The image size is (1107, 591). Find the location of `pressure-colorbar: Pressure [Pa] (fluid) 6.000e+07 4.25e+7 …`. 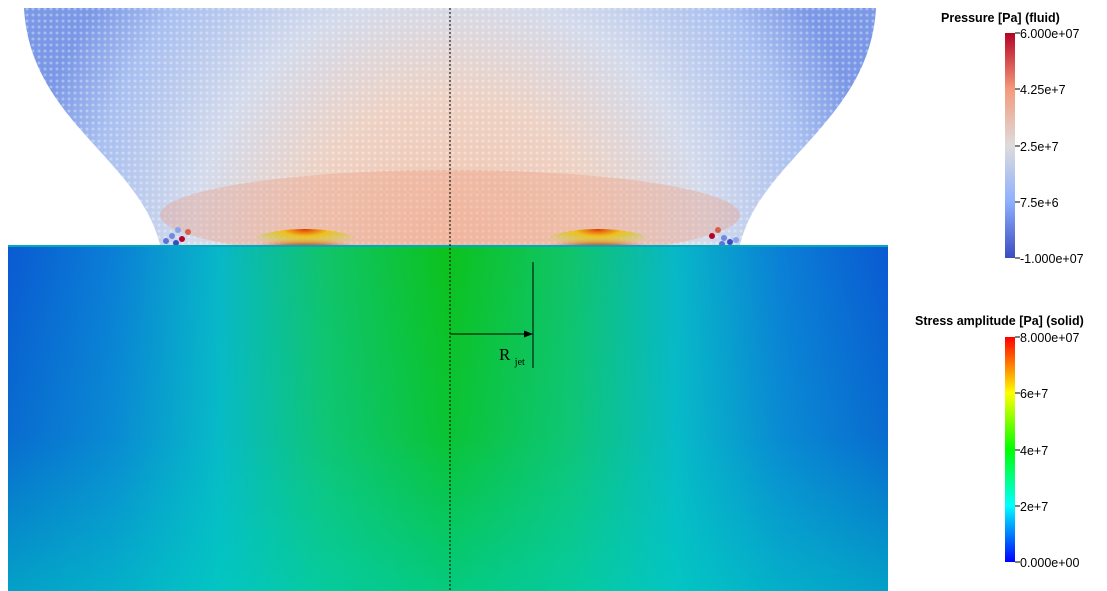

pressure-colorbar: Pressure [Pa] (fluid) 6.000e+07 4.25e+7 … is located at coordinates (1012, 138).